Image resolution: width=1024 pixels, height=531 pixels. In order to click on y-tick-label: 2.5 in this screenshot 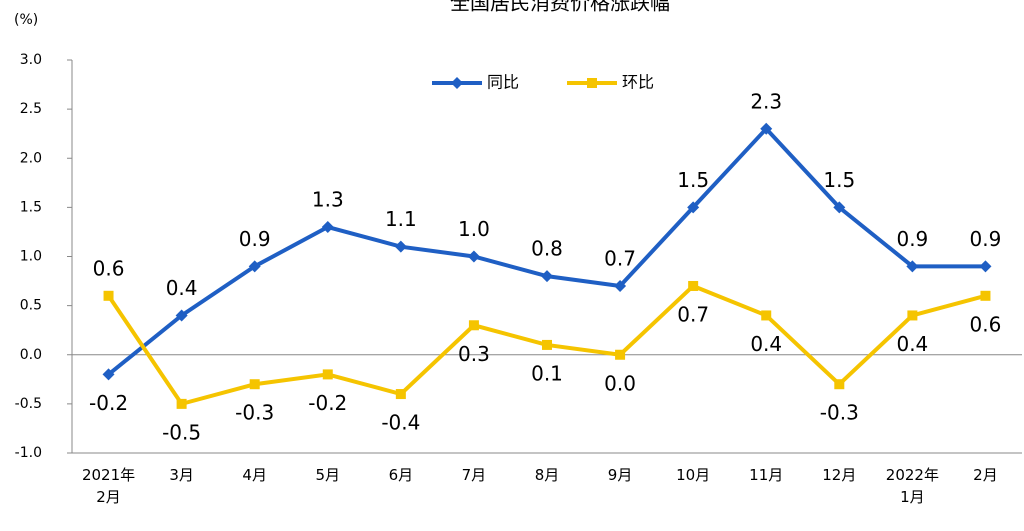, I will do `click(31, 109)`.